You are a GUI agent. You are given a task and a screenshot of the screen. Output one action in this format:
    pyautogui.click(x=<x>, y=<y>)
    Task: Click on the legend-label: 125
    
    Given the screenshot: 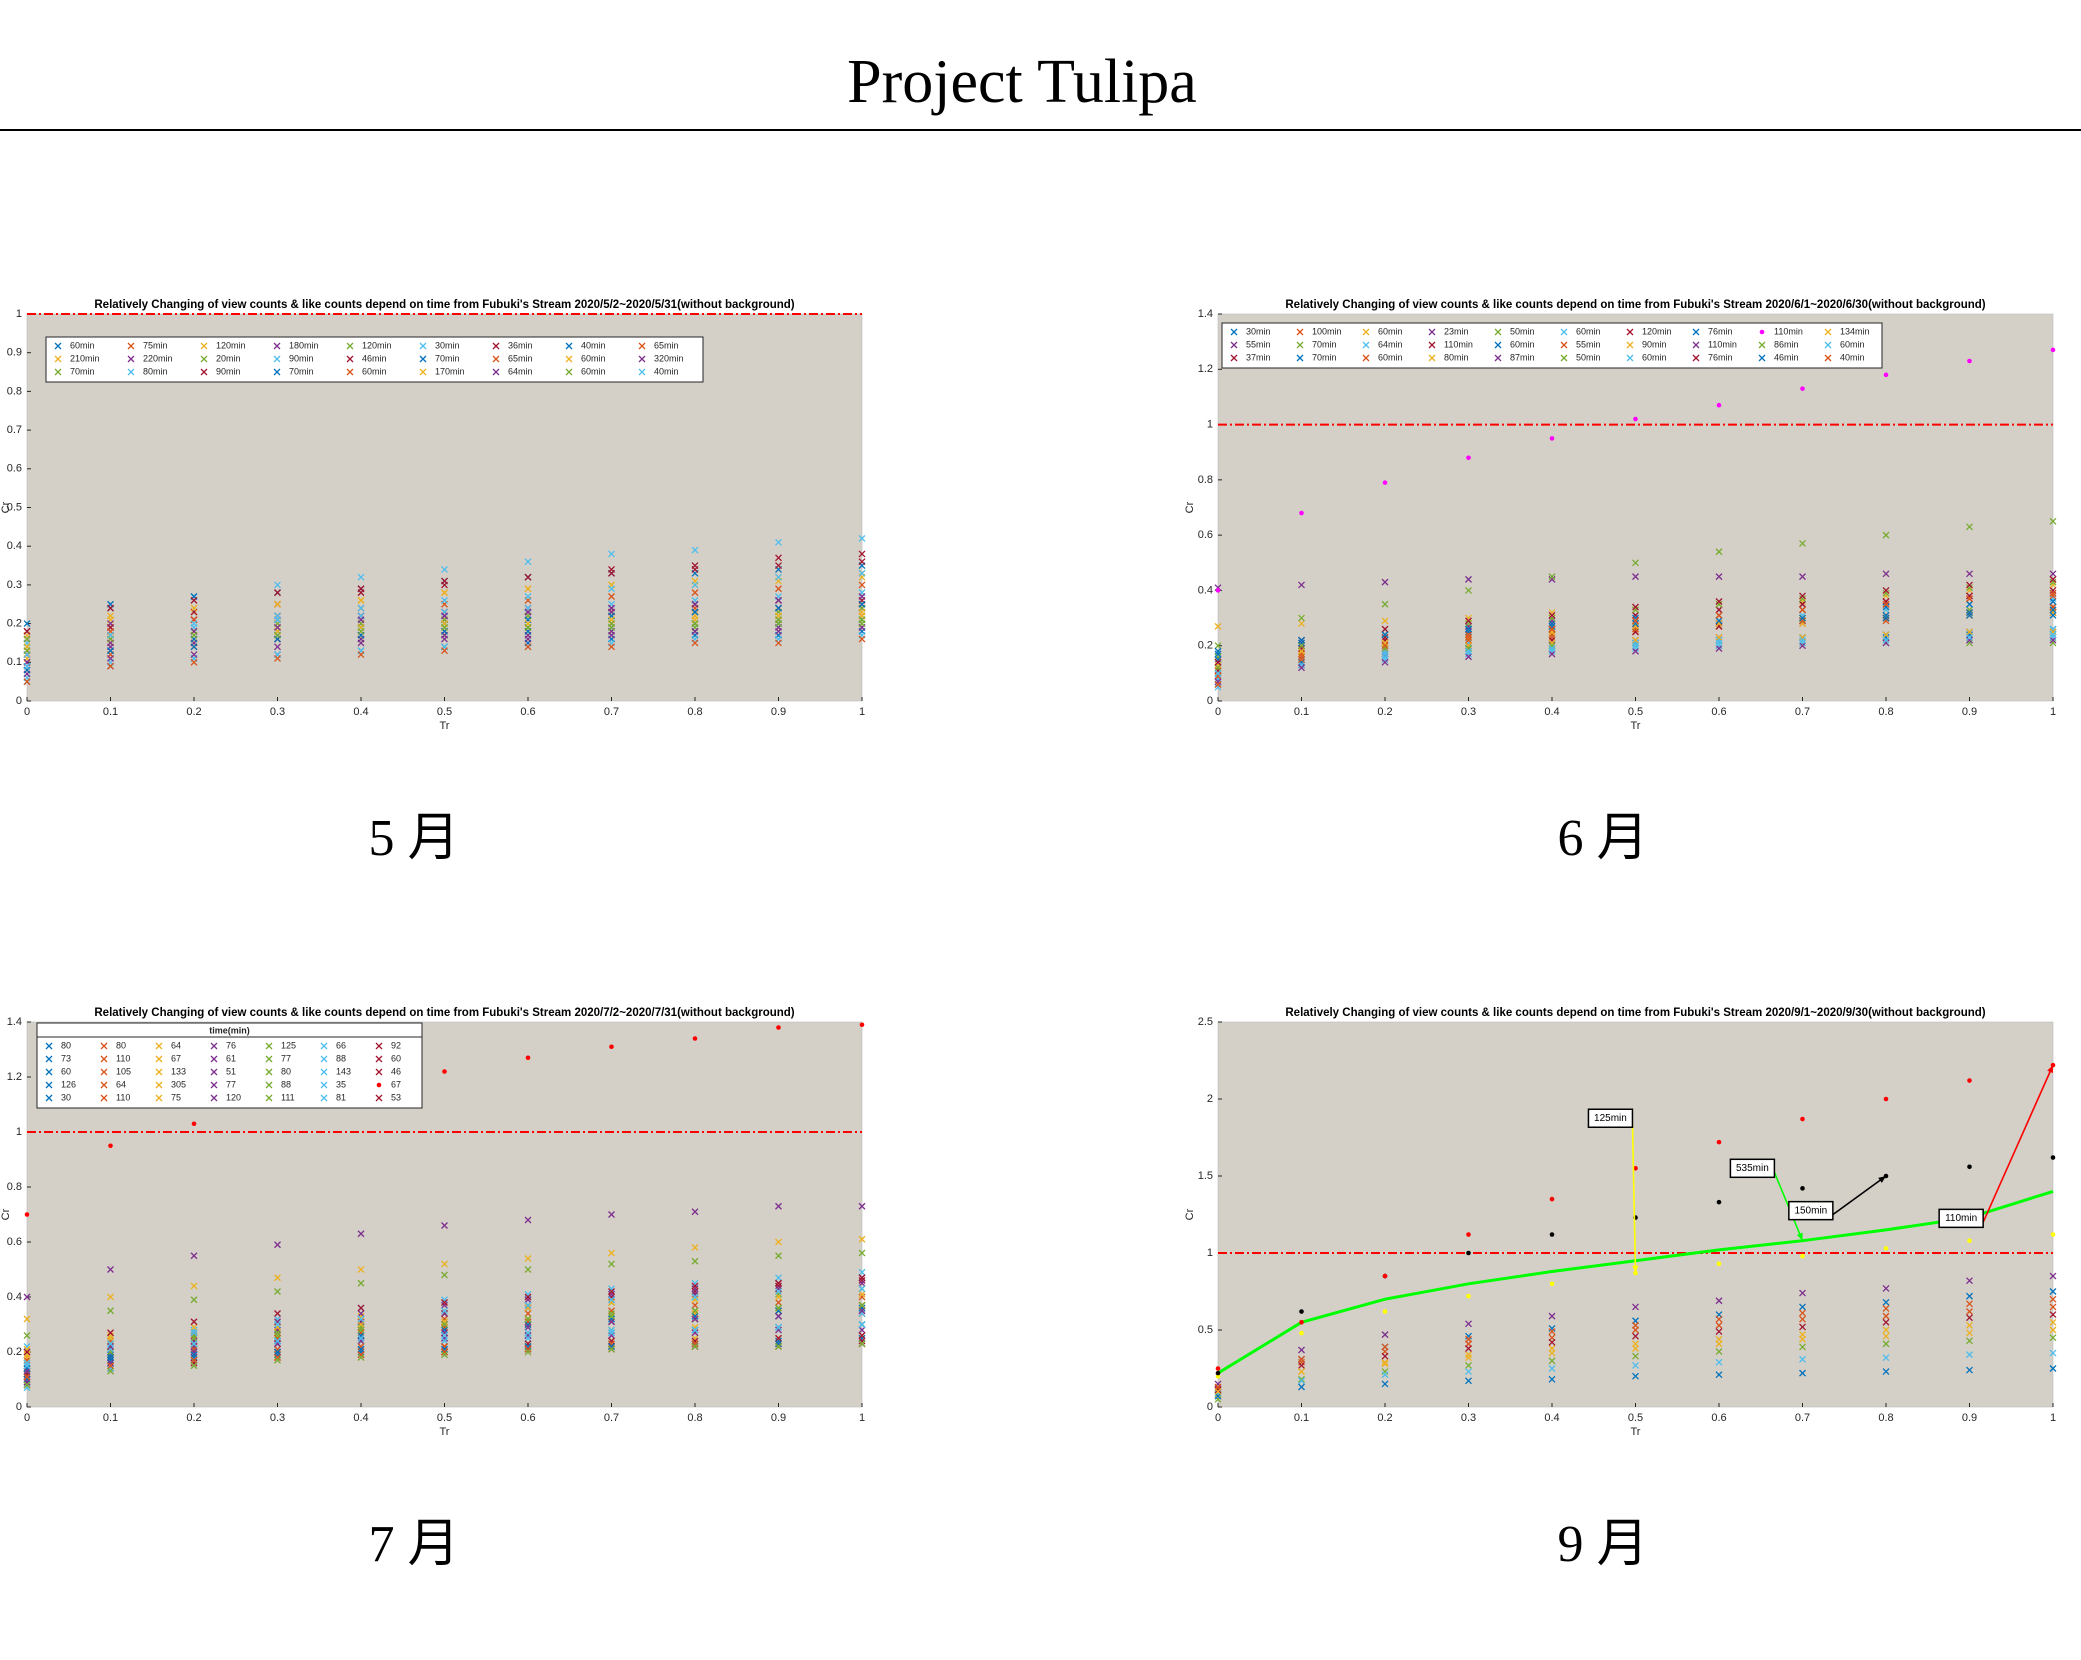 What is the action you would take?
    pyautogui.click(x=288, y=1045)
    